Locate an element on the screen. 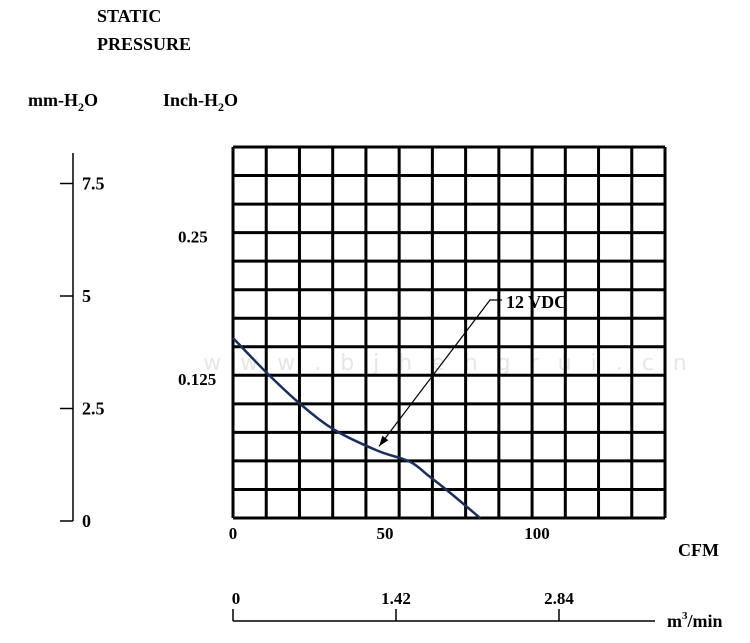 The width and height of the screenshot is (750, 643). y-axis-label-inch: Inch-H2O is located at coordinates (200, 102).